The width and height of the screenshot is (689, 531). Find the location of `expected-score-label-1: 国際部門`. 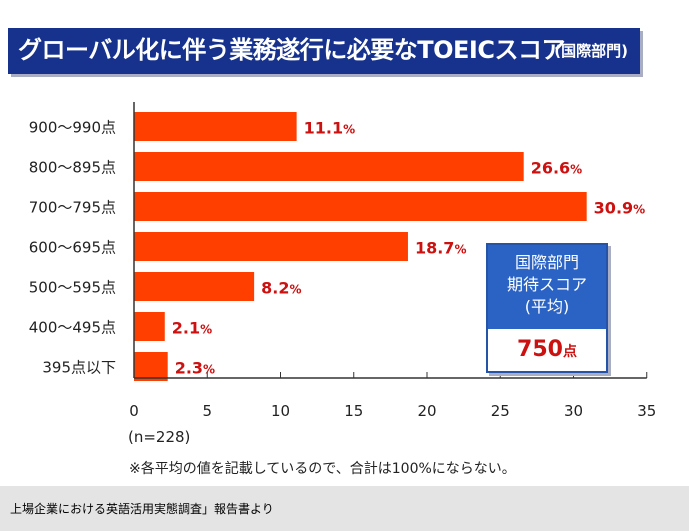

expected-score-label-1: 国際部門 is located at coordinates (546, 262).